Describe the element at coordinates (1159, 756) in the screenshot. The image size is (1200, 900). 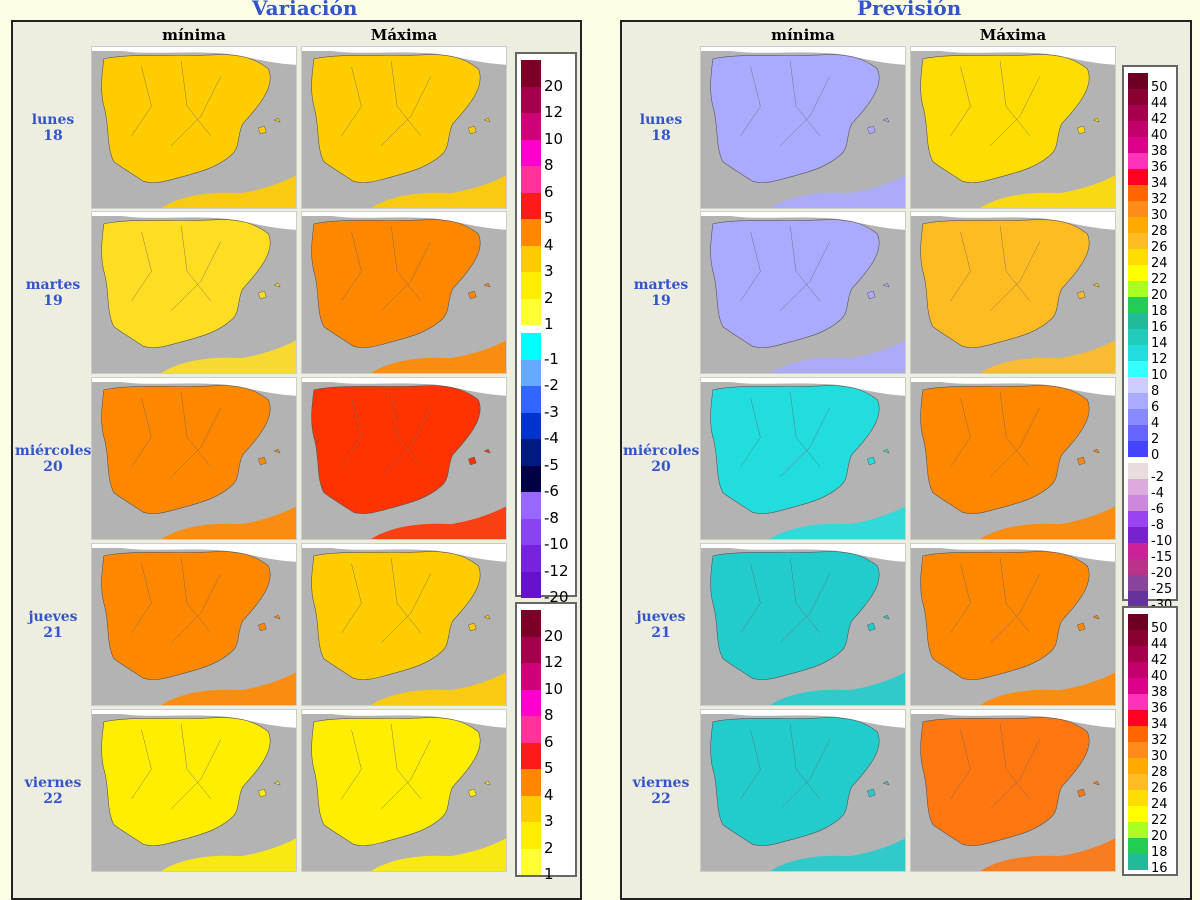
I see `legend-label: 30` at that location.